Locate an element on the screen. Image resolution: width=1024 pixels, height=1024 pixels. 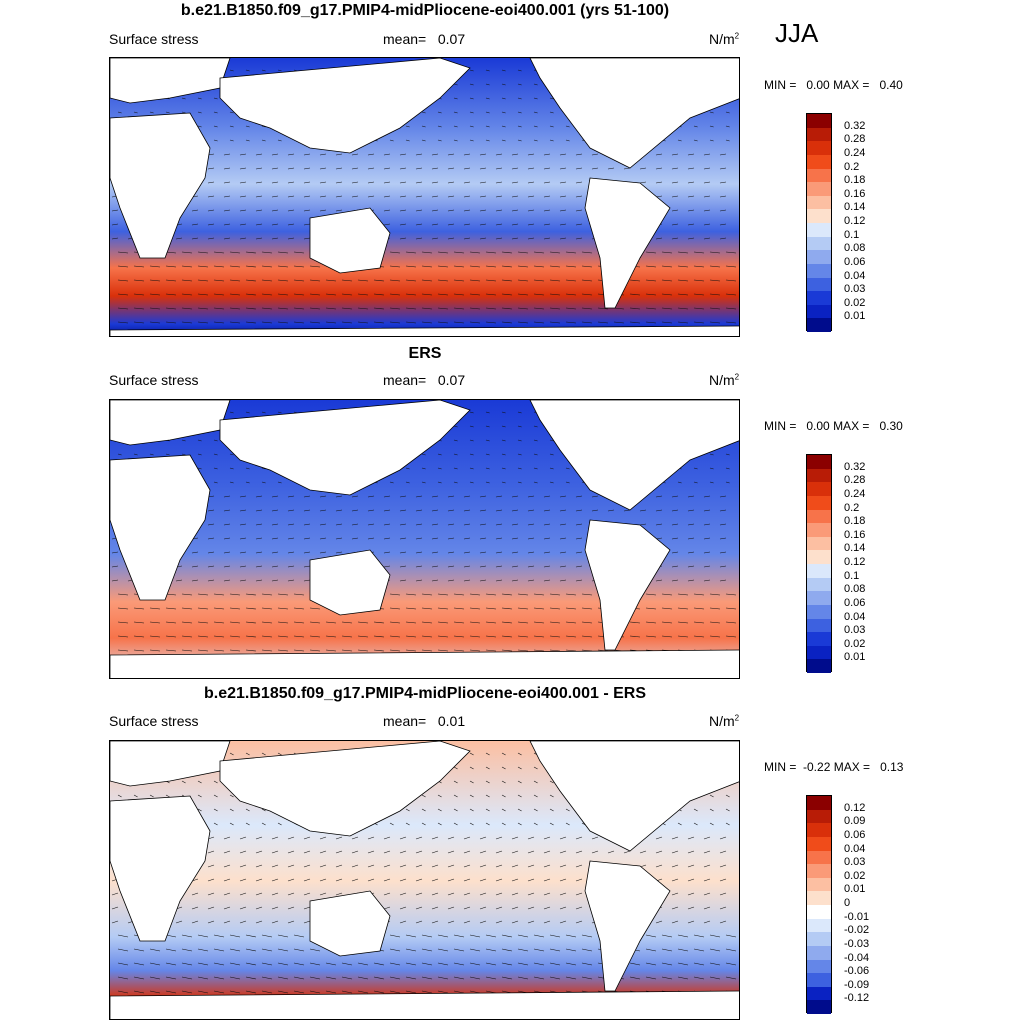
panel3-colorbar is located at coordinates (819, 904).